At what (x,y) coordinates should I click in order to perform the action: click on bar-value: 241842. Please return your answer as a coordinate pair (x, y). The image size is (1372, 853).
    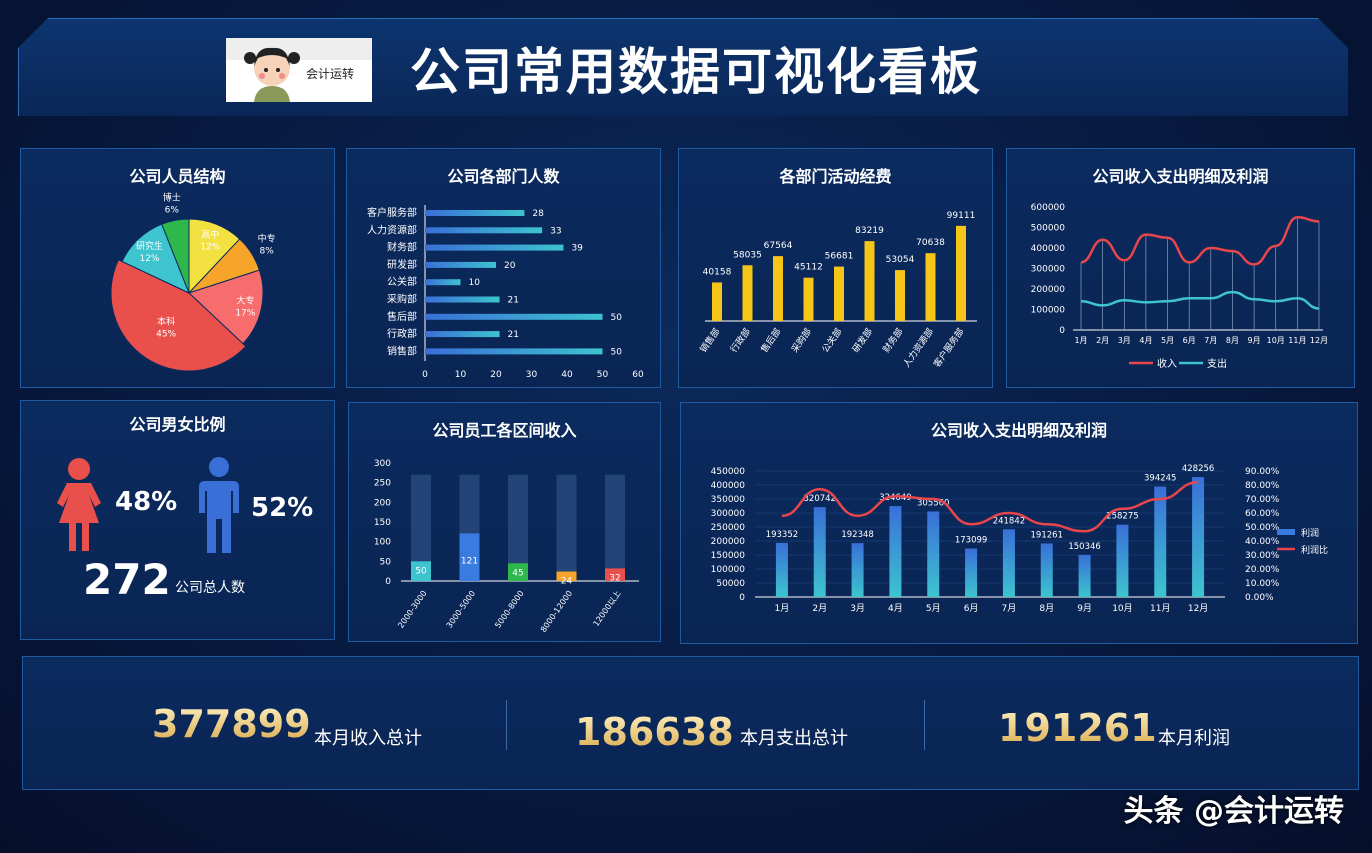
    Looking at the image, I should click on (1009, 521).